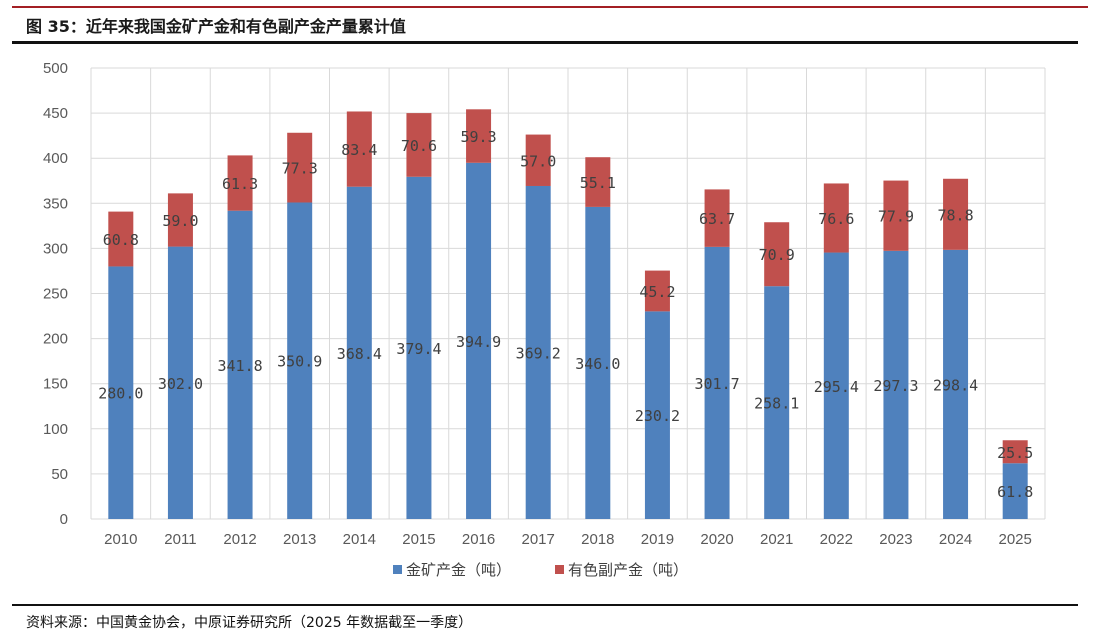  I want to click on data-label-gold-mine: 394.9, so click(478, 342).